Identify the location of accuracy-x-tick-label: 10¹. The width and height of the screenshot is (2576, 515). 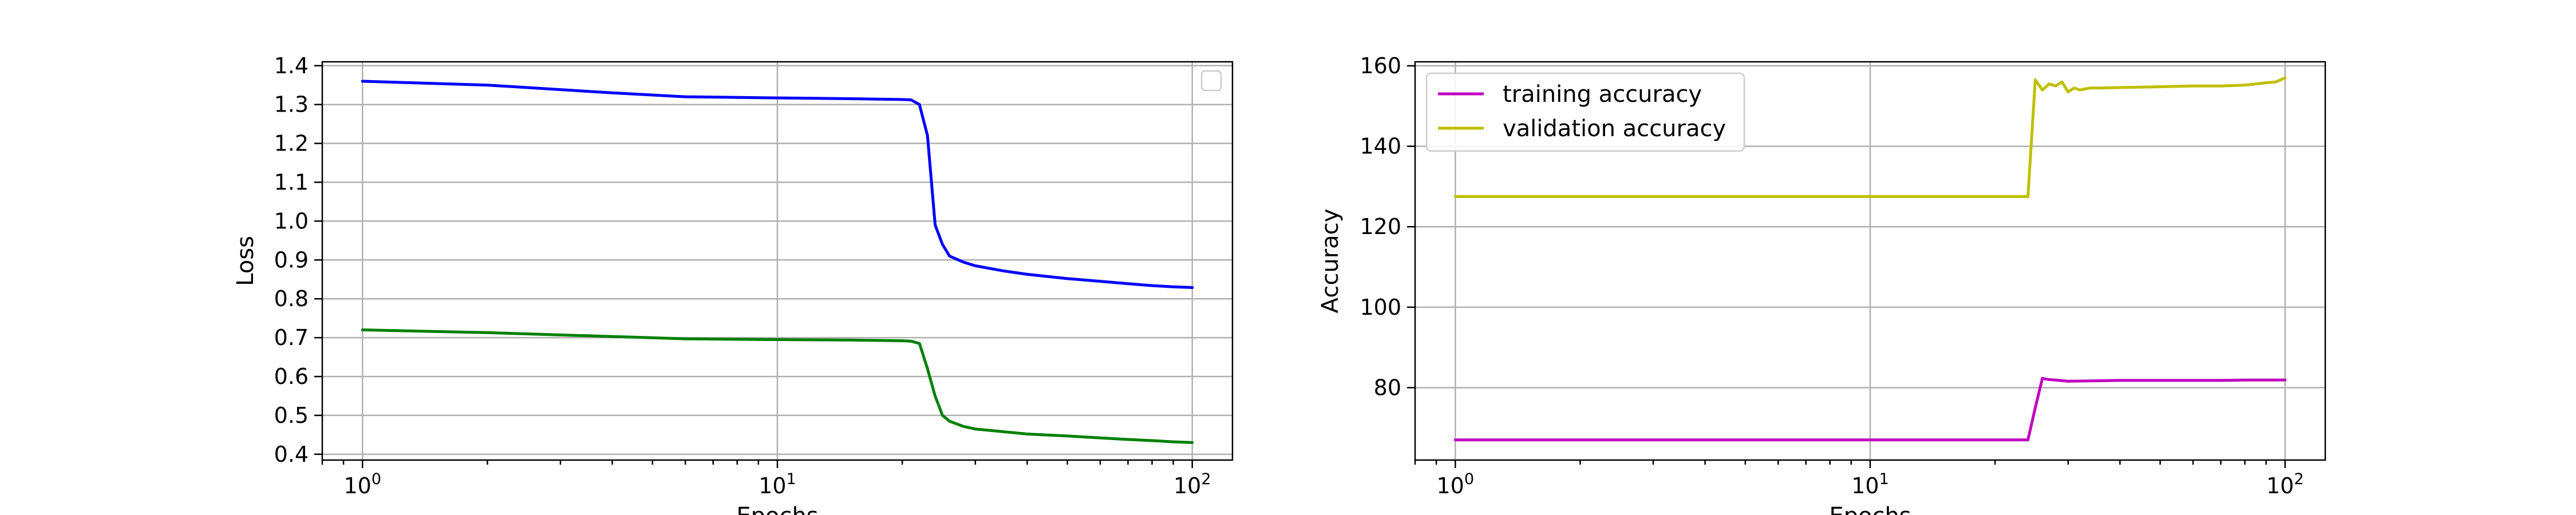
(1870, 484).